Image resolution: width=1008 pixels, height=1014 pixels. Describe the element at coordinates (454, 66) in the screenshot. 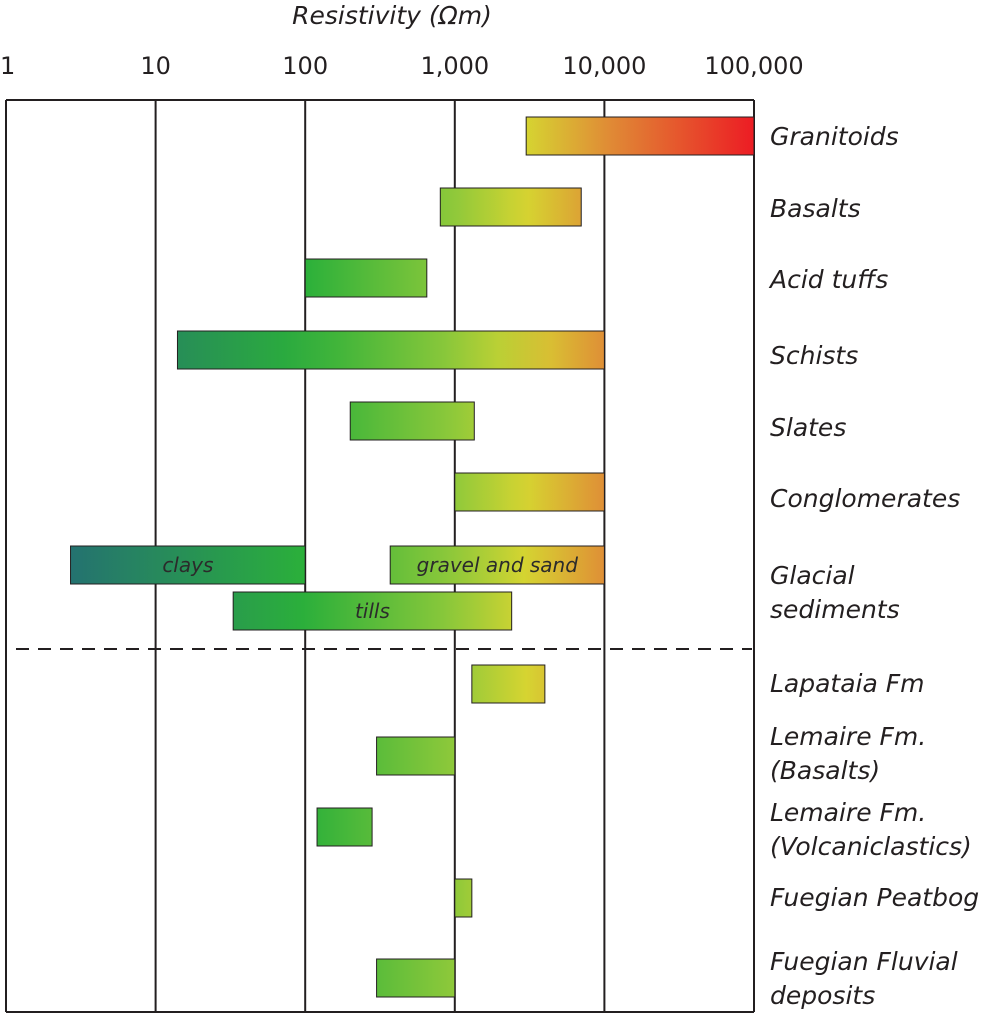

I see `x-tick-label: 1,000` at that location.